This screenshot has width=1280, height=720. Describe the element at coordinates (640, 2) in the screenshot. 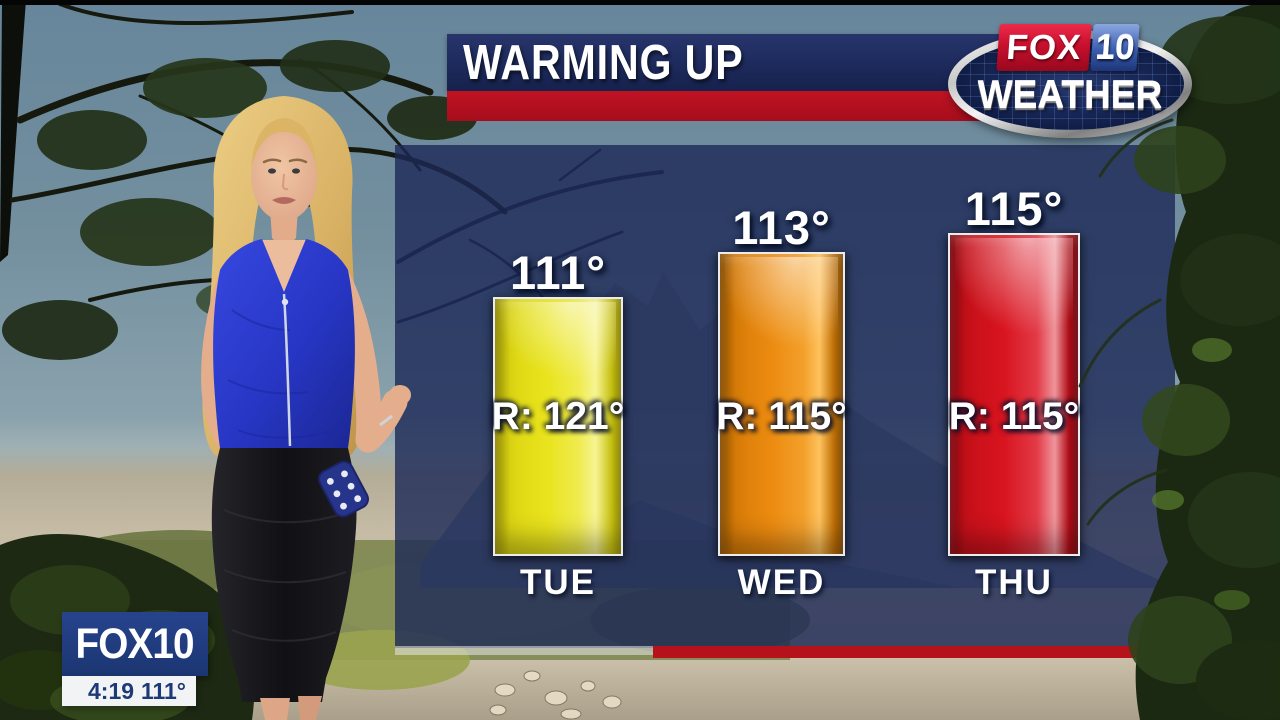

I see `top-edge-bar` at that location.